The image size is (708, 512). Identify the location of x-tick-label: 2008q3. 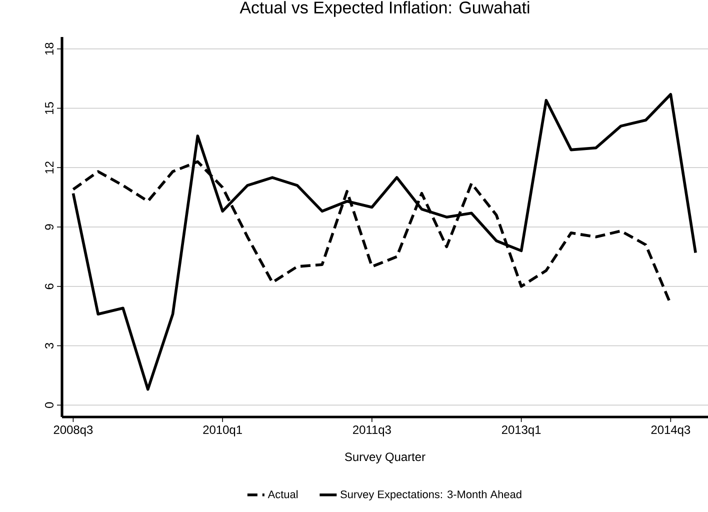
(73, 431).